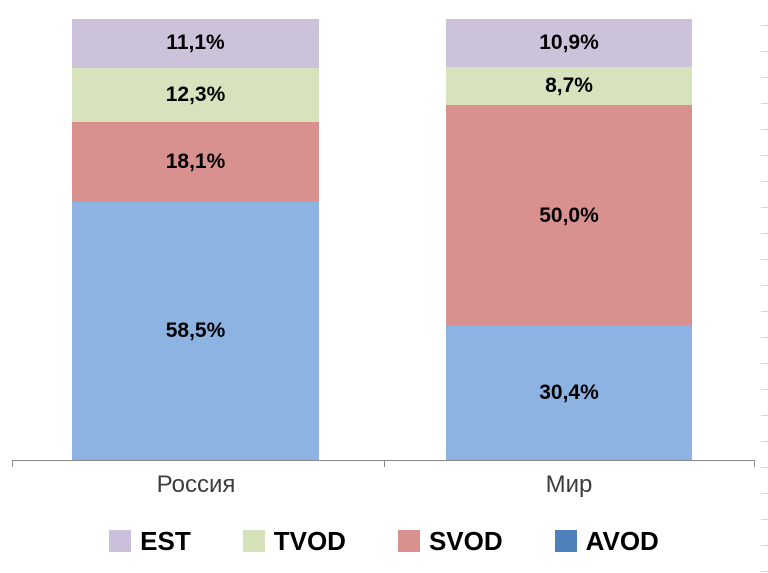  What do you see at coordinates (569, 215) in the screenshot?
I see `segment-svod-world: 50,0%` at bounding box center [569, 215].